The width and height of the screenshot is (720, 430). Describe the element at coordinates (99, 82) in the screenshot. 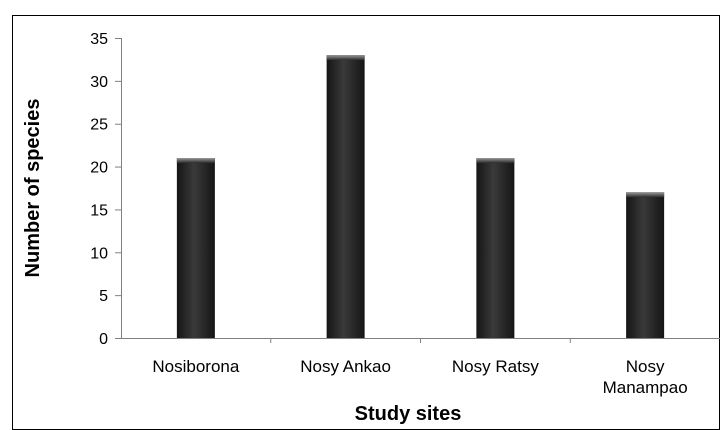

I see `y-tick-label: 30` at that location.